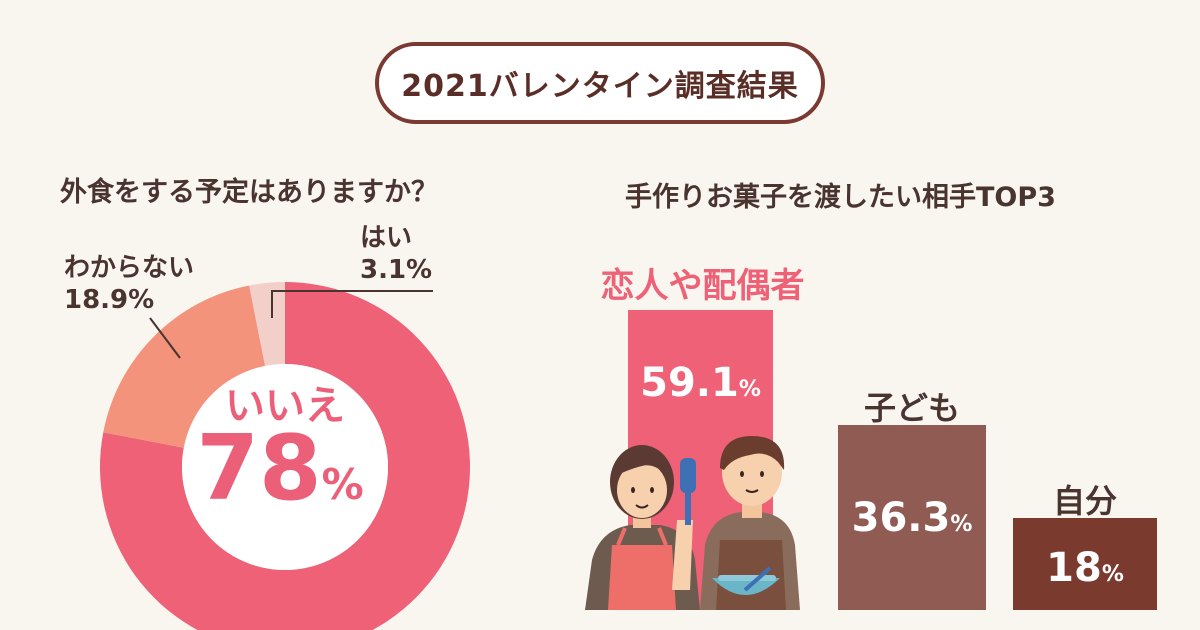 This screenshot has height=630, width=1200. What do you see at coordinates (642, 527) in the screenshot?
I see `woman-figure` at bounding box center [642, 527].